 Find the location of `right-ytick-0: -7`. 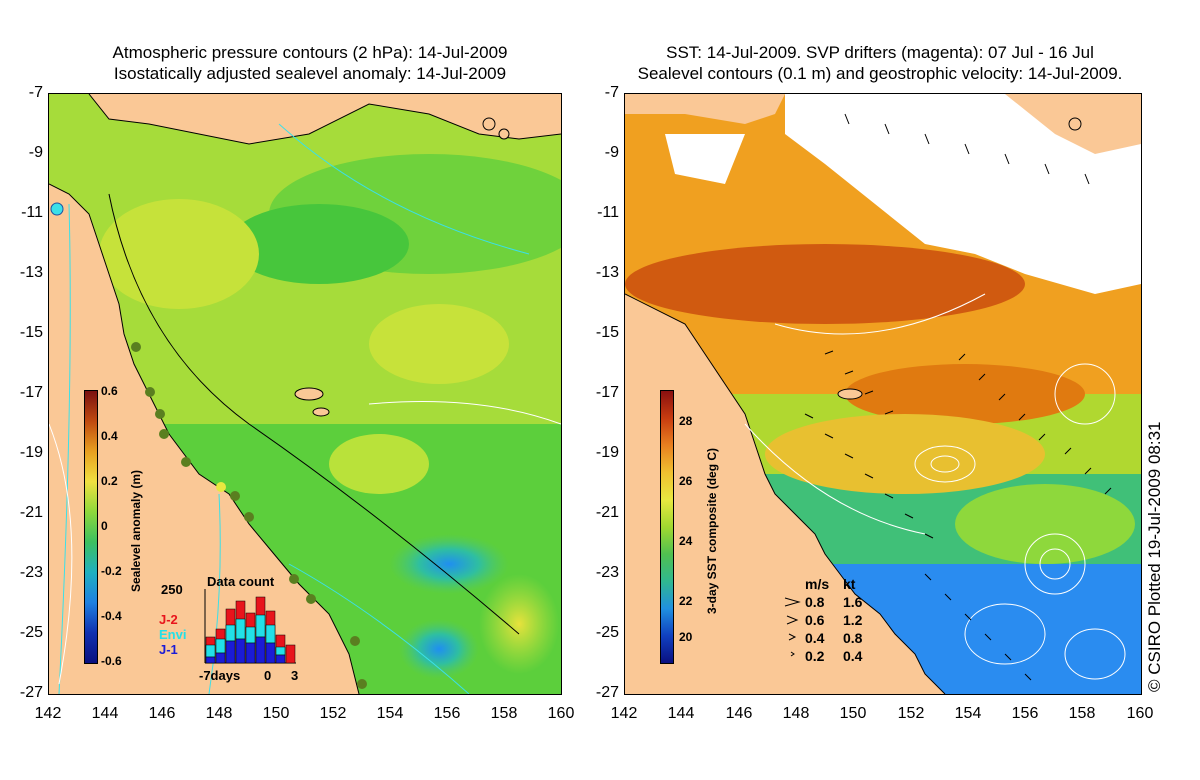

right-ytick-0: -7 is located at coordinates (611, 92).